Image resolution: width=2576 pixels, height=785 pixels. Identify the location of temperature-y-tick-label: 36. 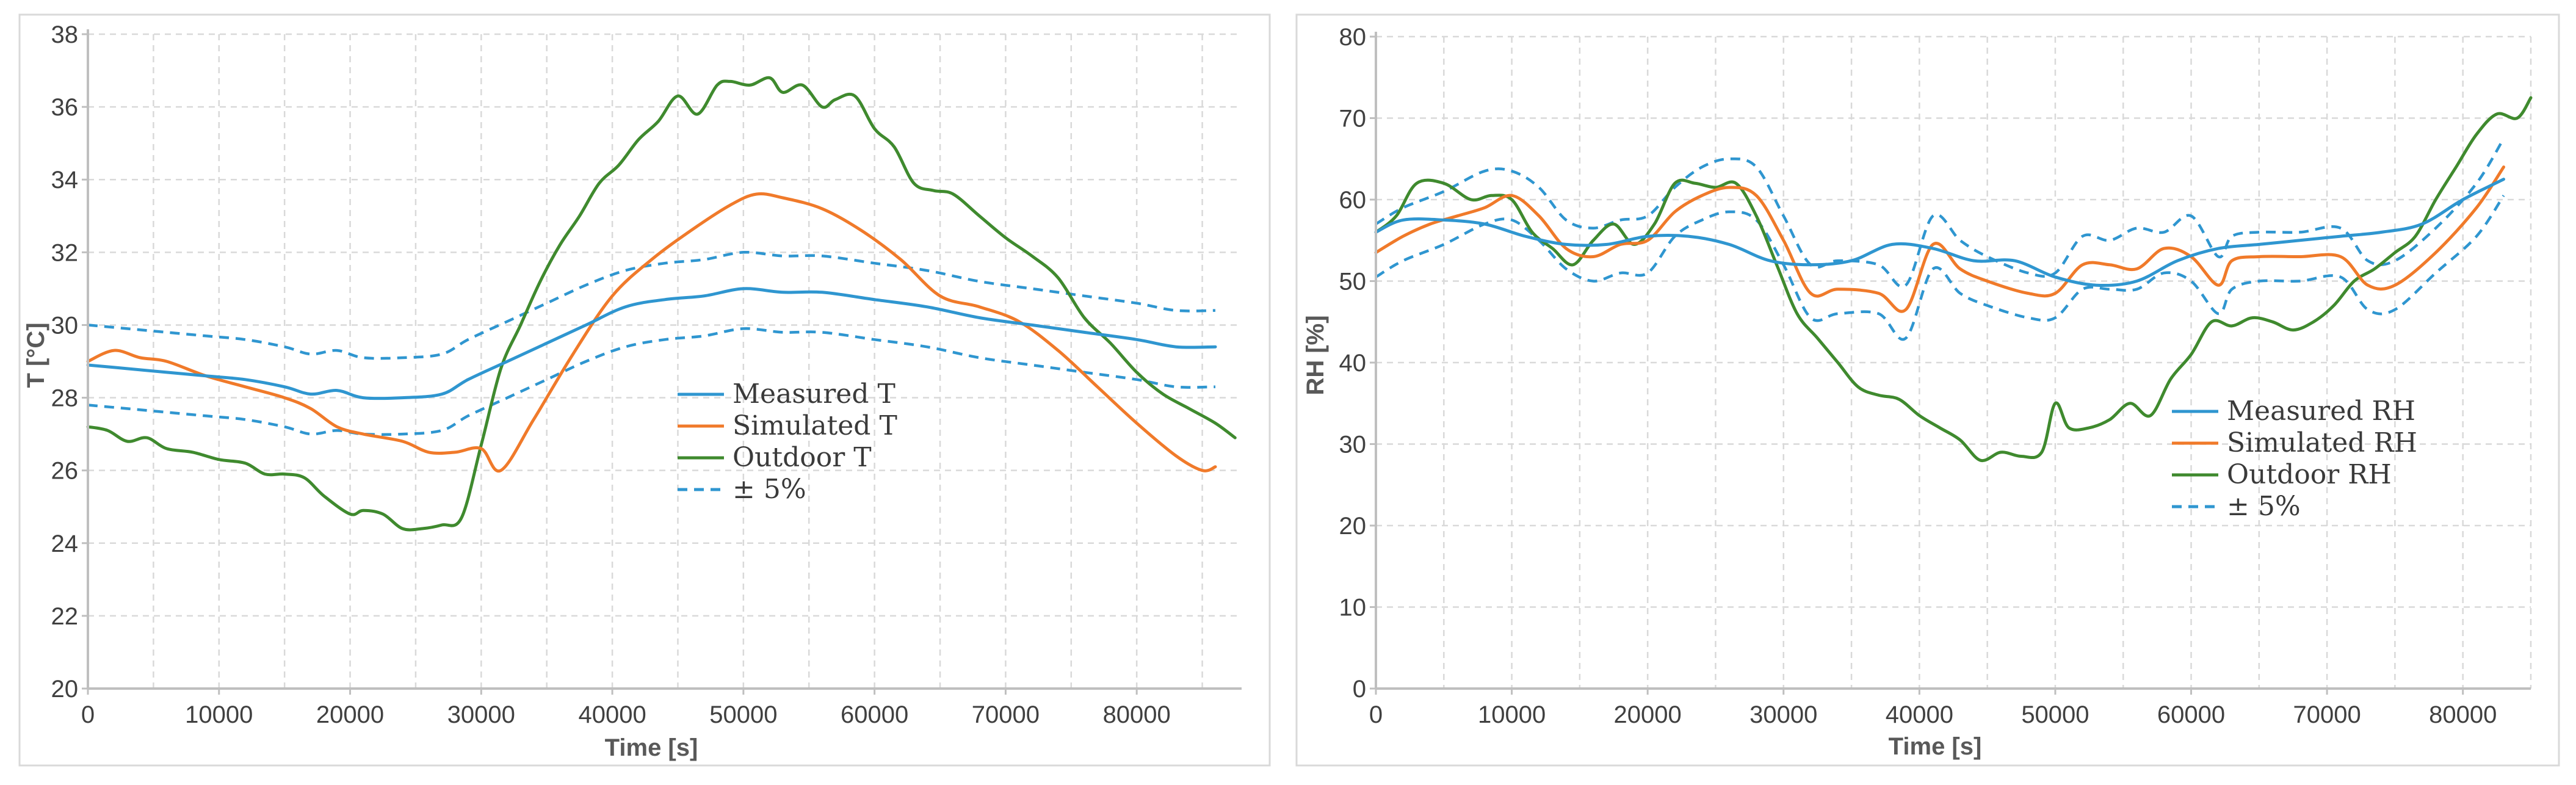
(65, 107).